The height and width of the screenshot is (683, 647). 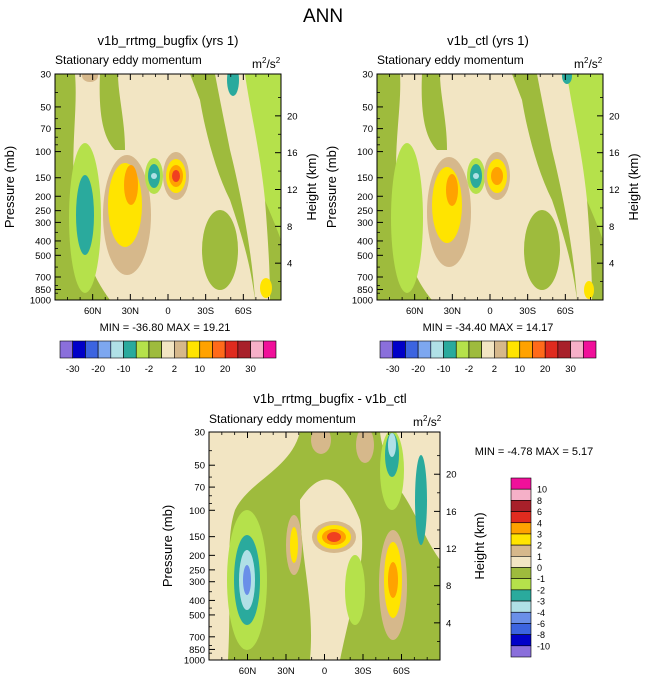 I want to click on contour-band-tan-top-eq, so click(x=321, y=443).